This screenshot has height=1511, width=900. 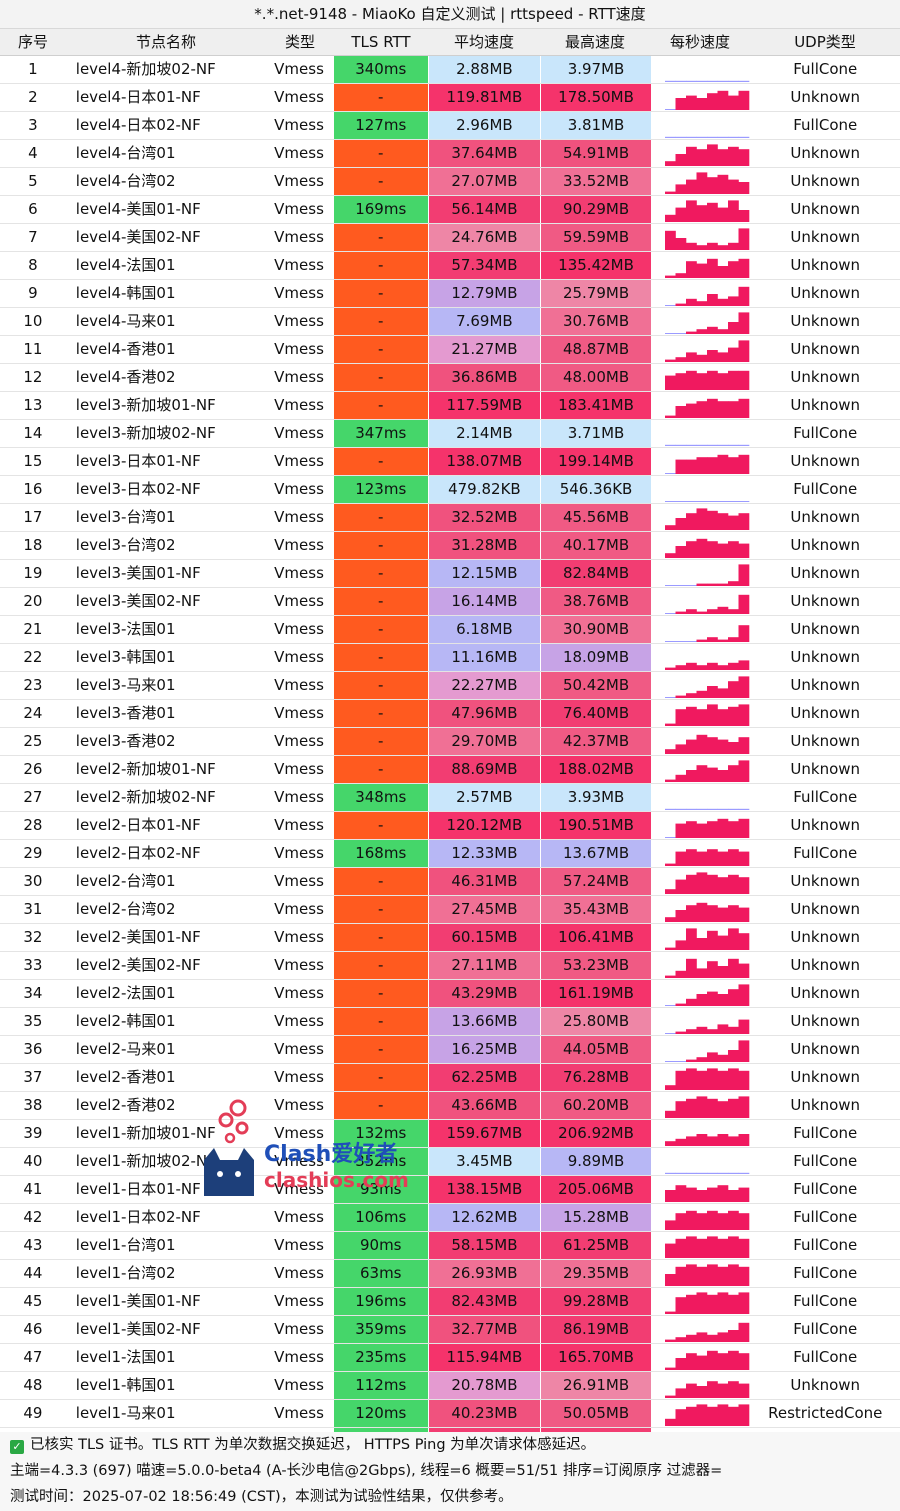 What do you see at coordinates (484, 1385) in the screenshot?
I see `row-avg-speed: 20.78MB` at bounding box center [484, 1385].